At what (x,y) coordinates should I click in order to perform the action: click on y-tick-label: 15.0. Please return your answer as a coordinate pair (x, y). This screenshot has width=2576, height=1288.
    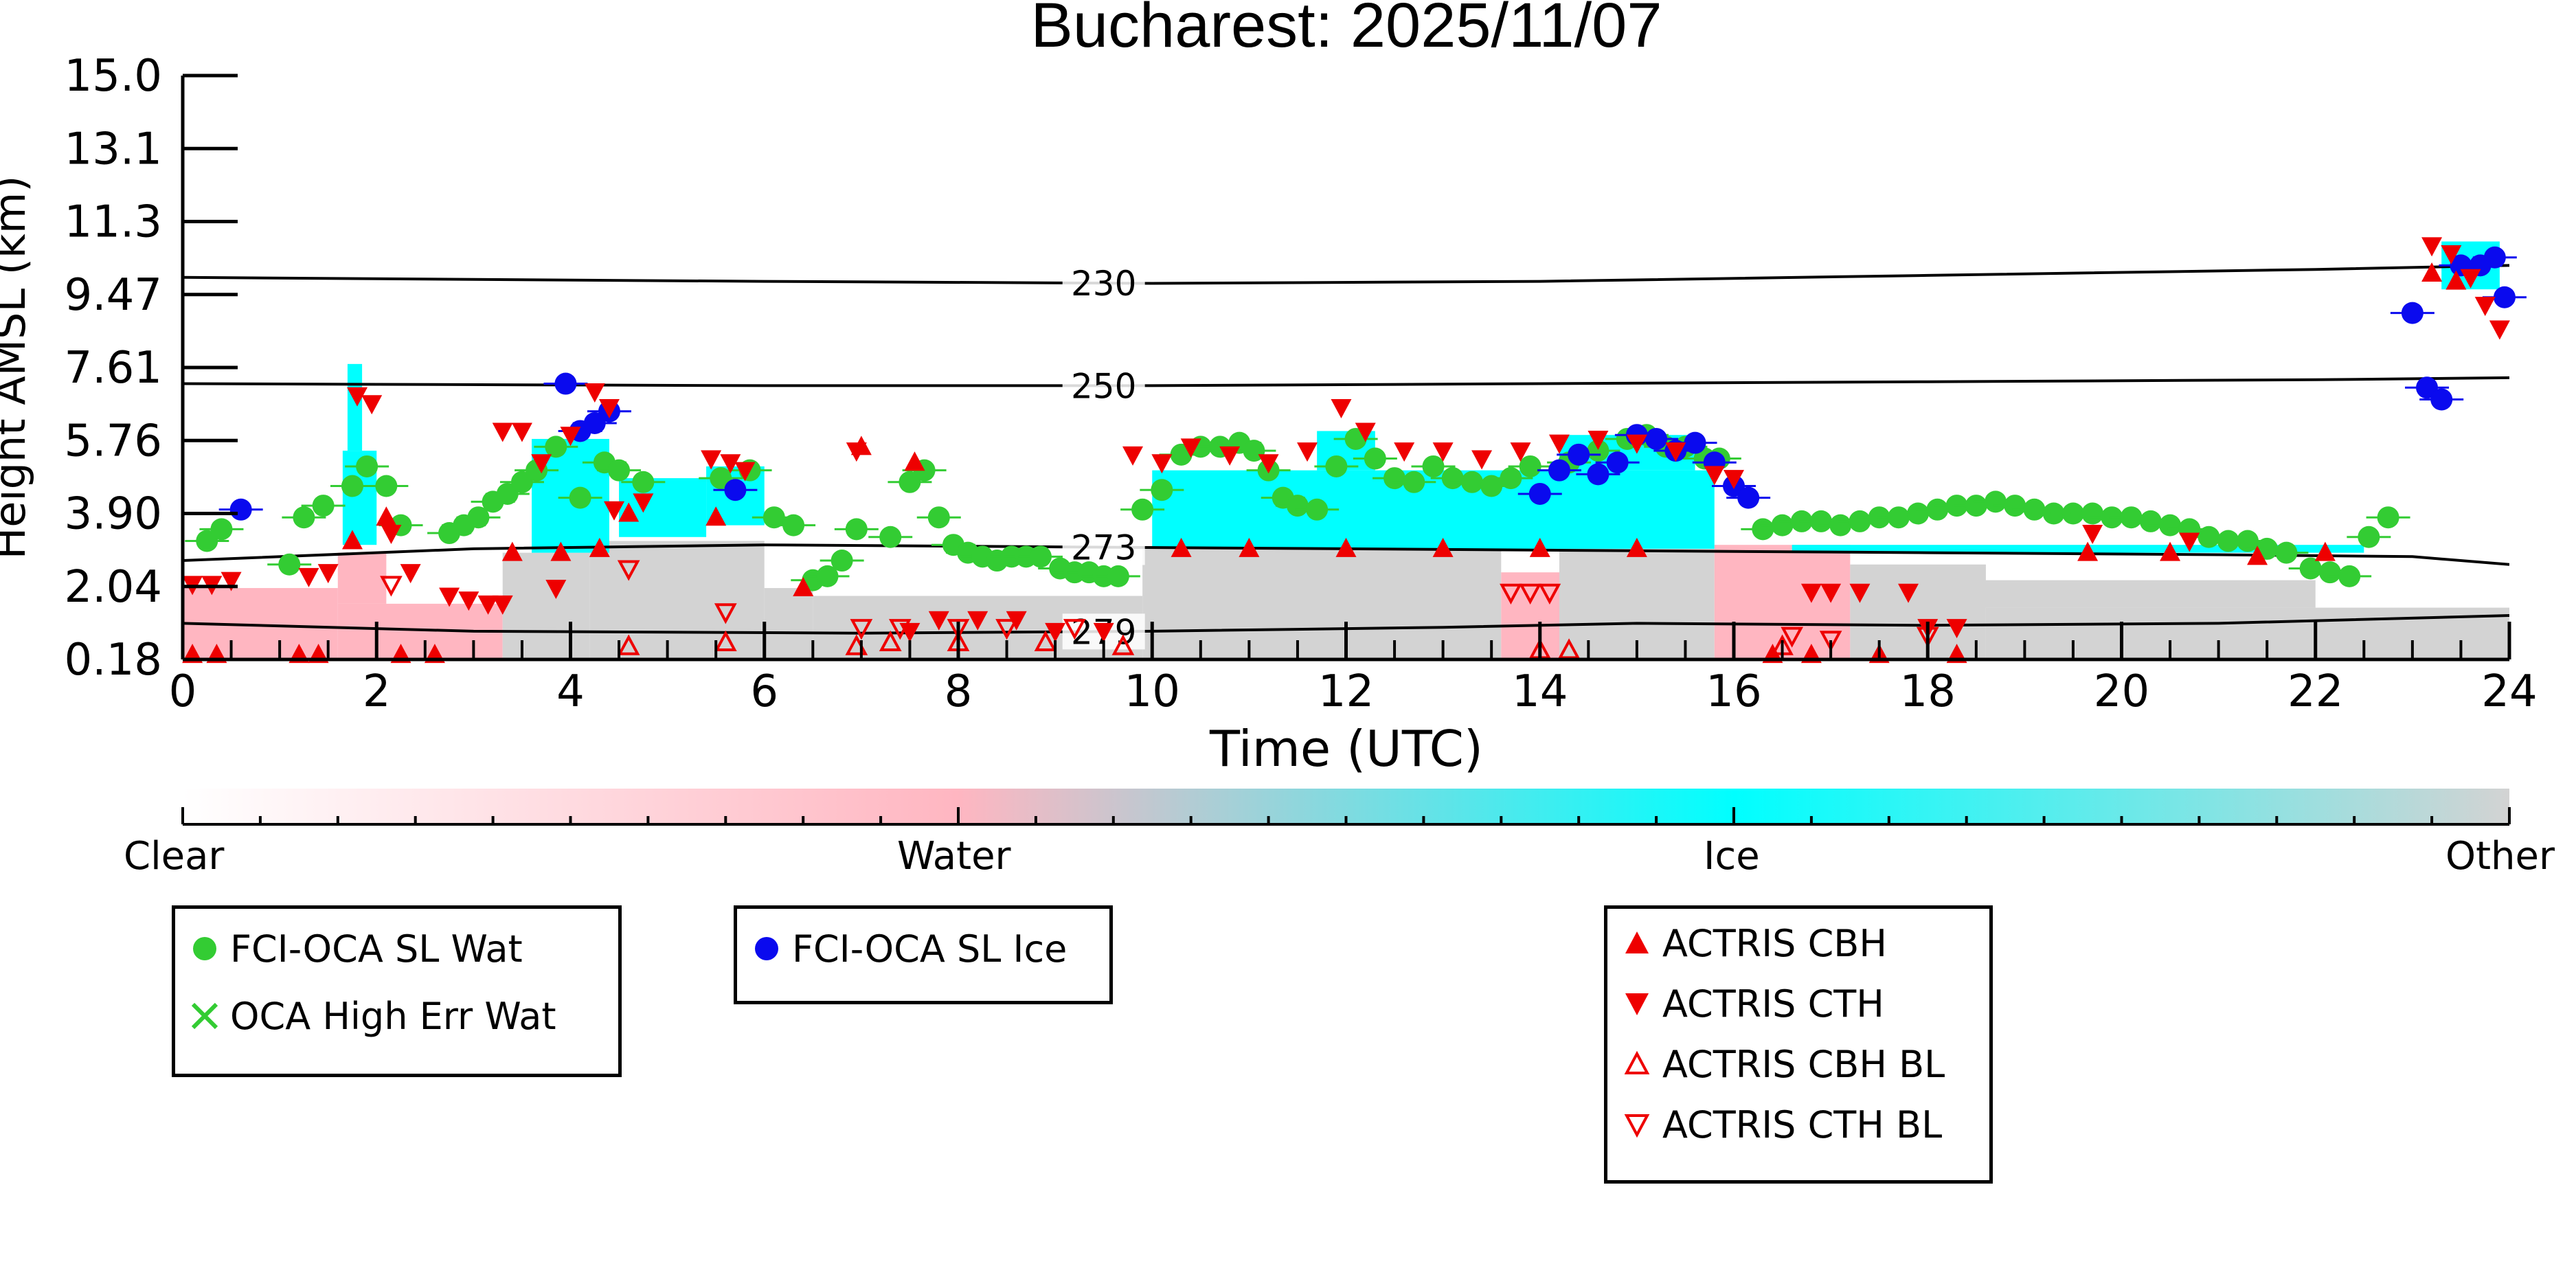
    Looking at the image, I should click on (114, 76).